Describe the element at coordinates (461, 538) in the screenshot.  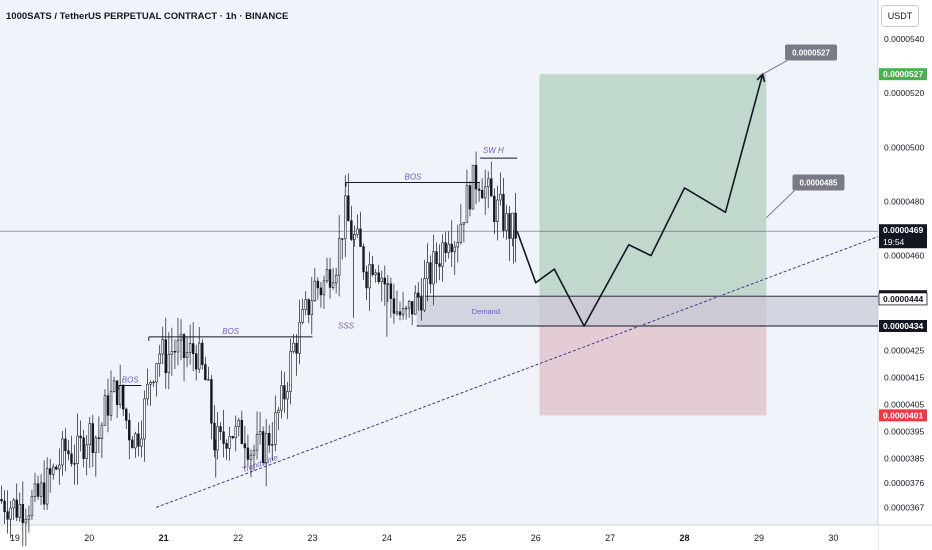
I see `x-tick-label: 25` at that location.